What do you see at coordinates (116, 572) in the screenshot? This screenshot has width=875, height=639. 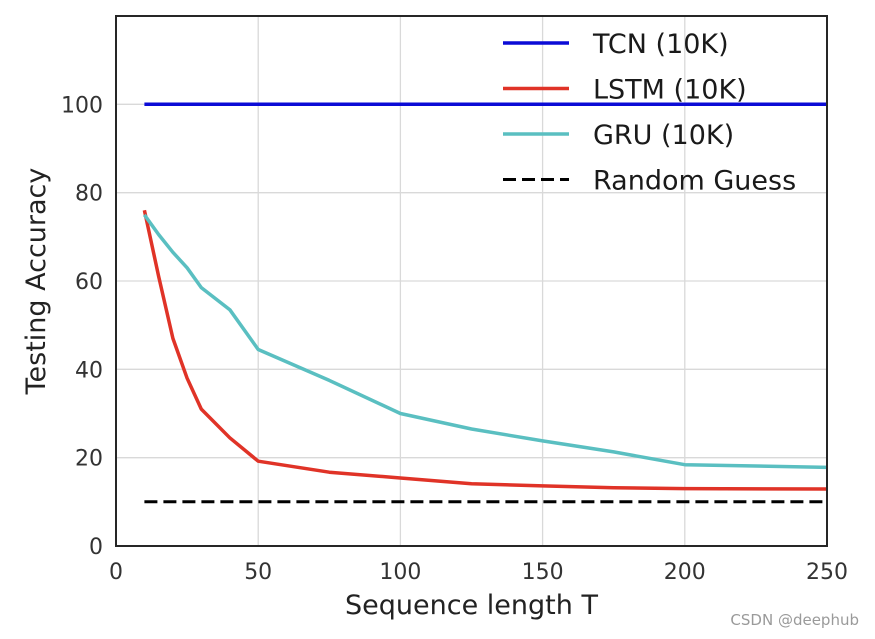 I see `x-tick-label: 0` at bounding box center [116, 572].